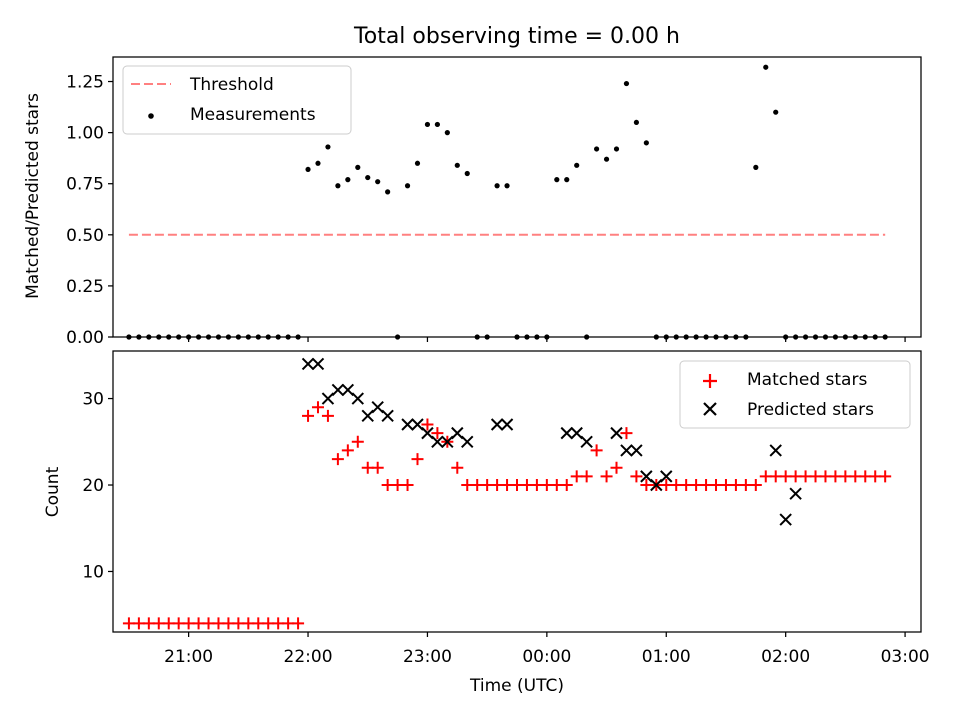  What do you see at coordinates (93, 486) in the screenshot?
I see `bottom-y-tick-label: 20` at bounding box center [93, 486].